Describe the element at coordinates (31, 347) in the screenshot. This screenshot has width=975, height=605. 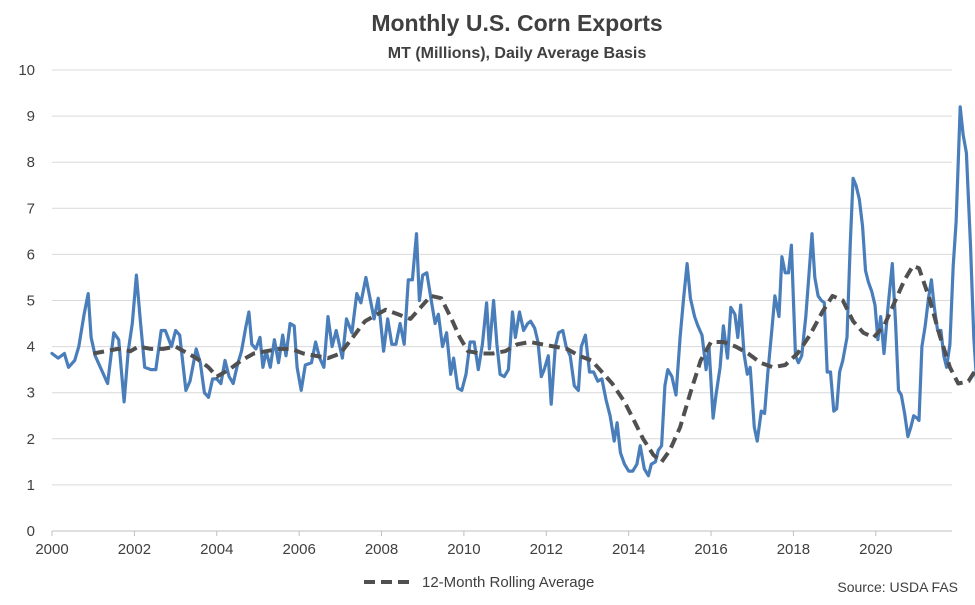
I see `y-tick-label-4: 4` at that location.